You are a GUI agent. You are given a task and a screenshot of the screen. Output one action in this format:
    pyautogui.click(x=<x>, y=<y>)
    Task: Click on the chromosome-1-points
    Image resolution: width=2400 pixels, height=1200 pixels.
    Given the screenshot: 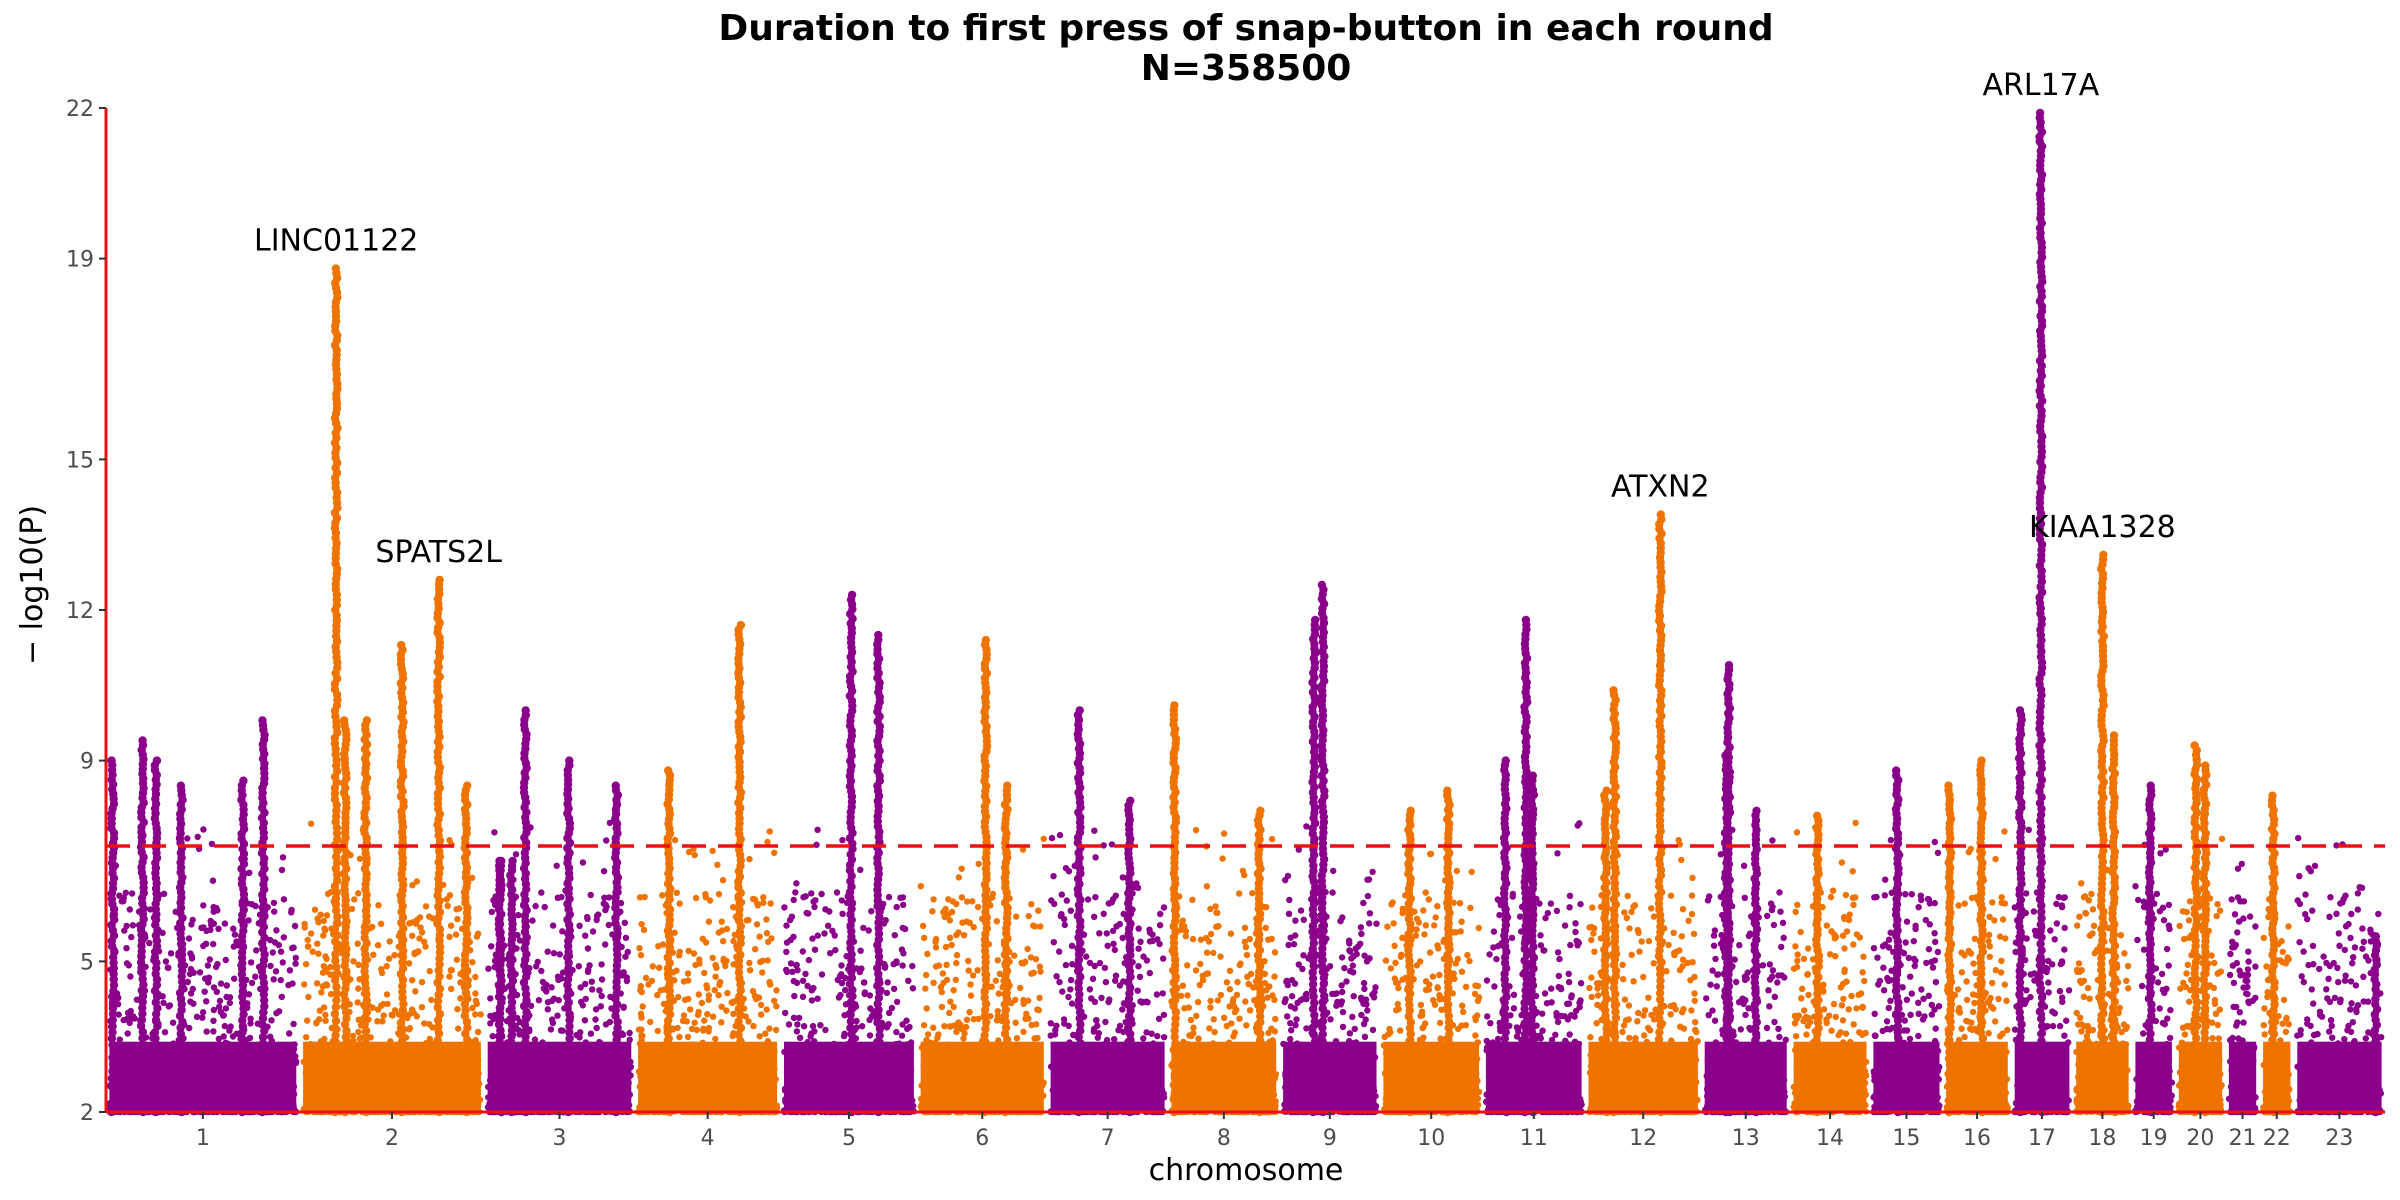 What is the action you would take?
    pyautogui.click(x=203, y=971)
    